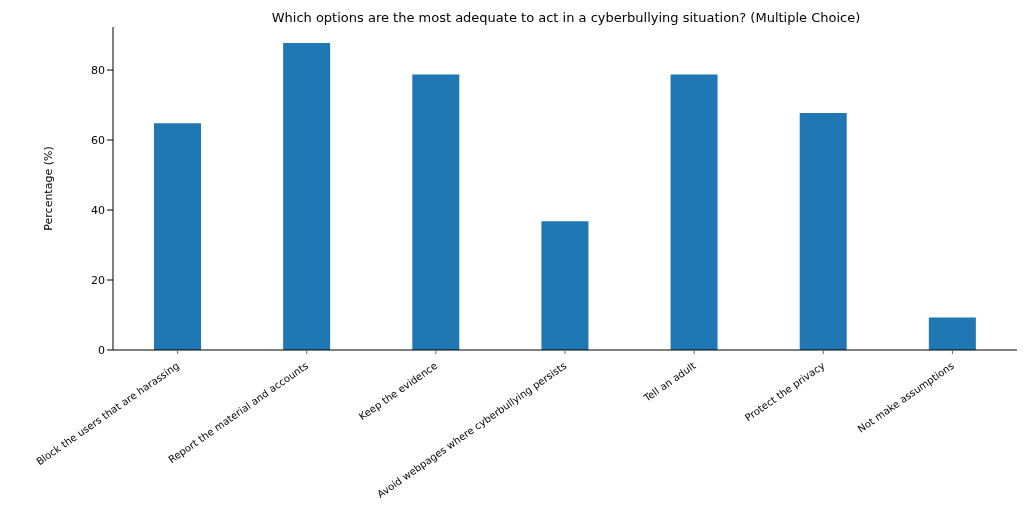  What do you see at coordinates (48, 188) in the screenshot?
I see `y-axis-title: Percentage (%)` at bounding box center [48, 188].